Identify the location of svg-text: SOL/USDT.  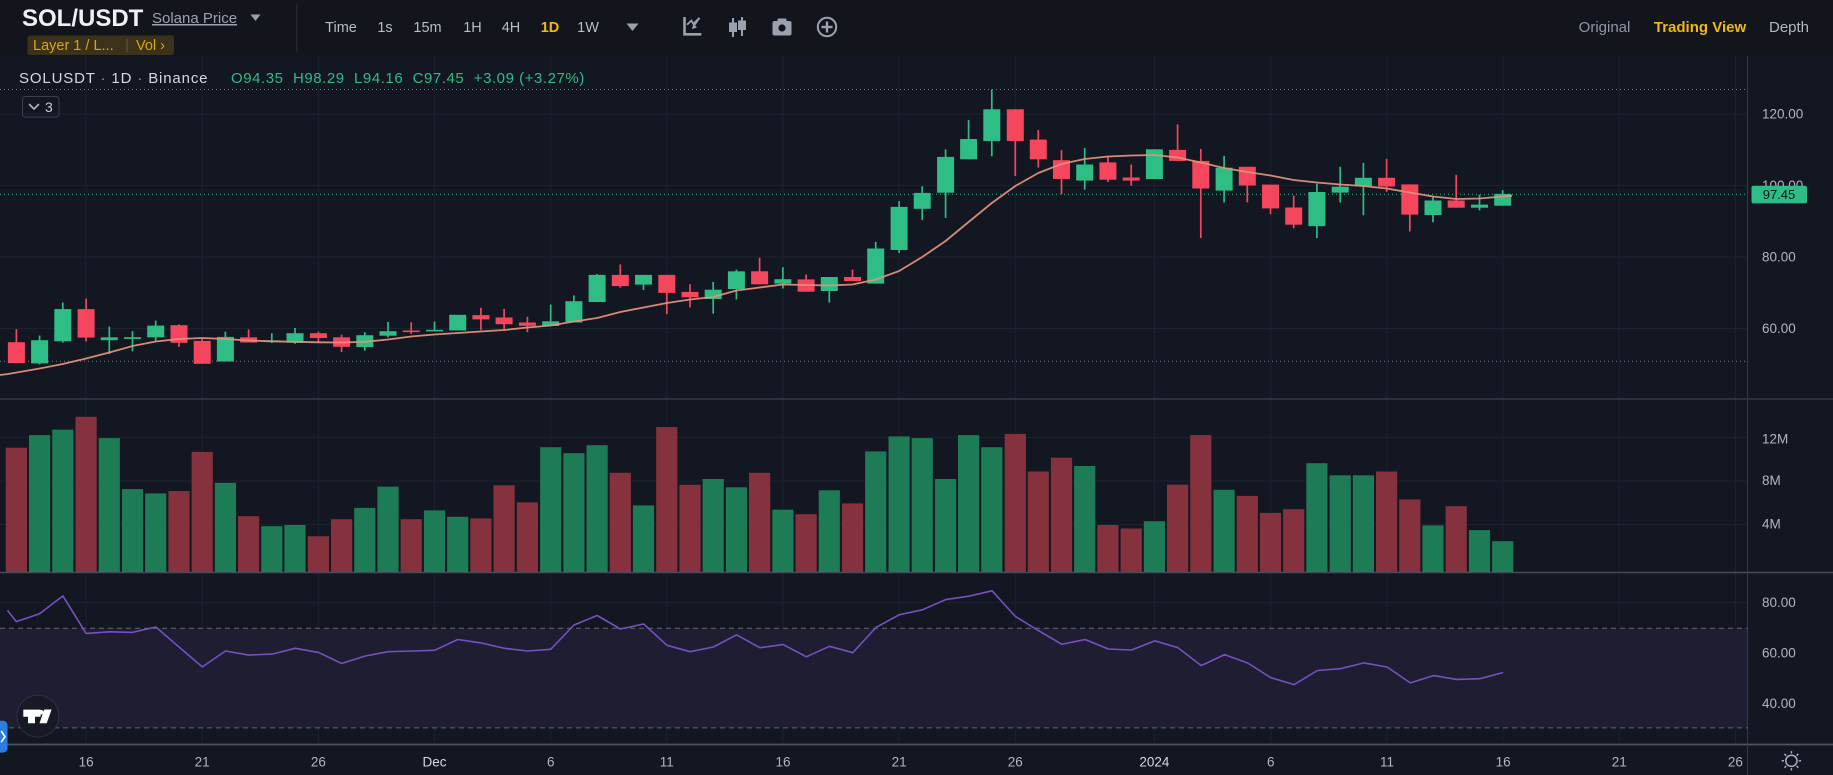
(83, 18).